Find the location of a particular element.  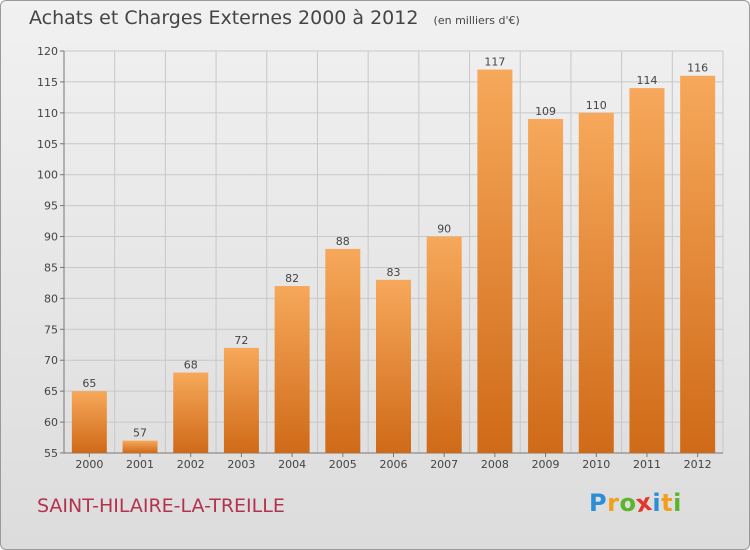

x-tick-label: 2004 is located at coordinates (292, 464).